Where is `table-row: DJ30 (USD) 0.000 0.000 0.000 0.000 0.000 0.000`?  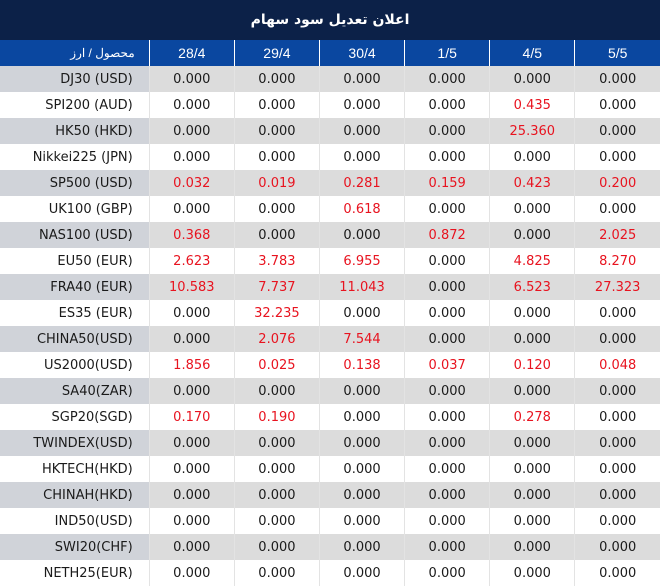
table-row: DJ30 (USD) 0.000 0.000 0.000 0.000 0.000 0.000 is located at coordinates (330, 79).